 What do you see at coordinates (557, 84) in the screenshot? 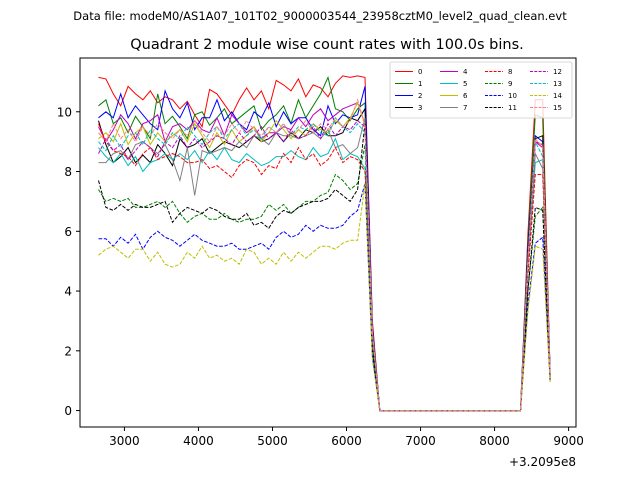
I see `legend-label-13: 13` at bounding box center [557, 84].